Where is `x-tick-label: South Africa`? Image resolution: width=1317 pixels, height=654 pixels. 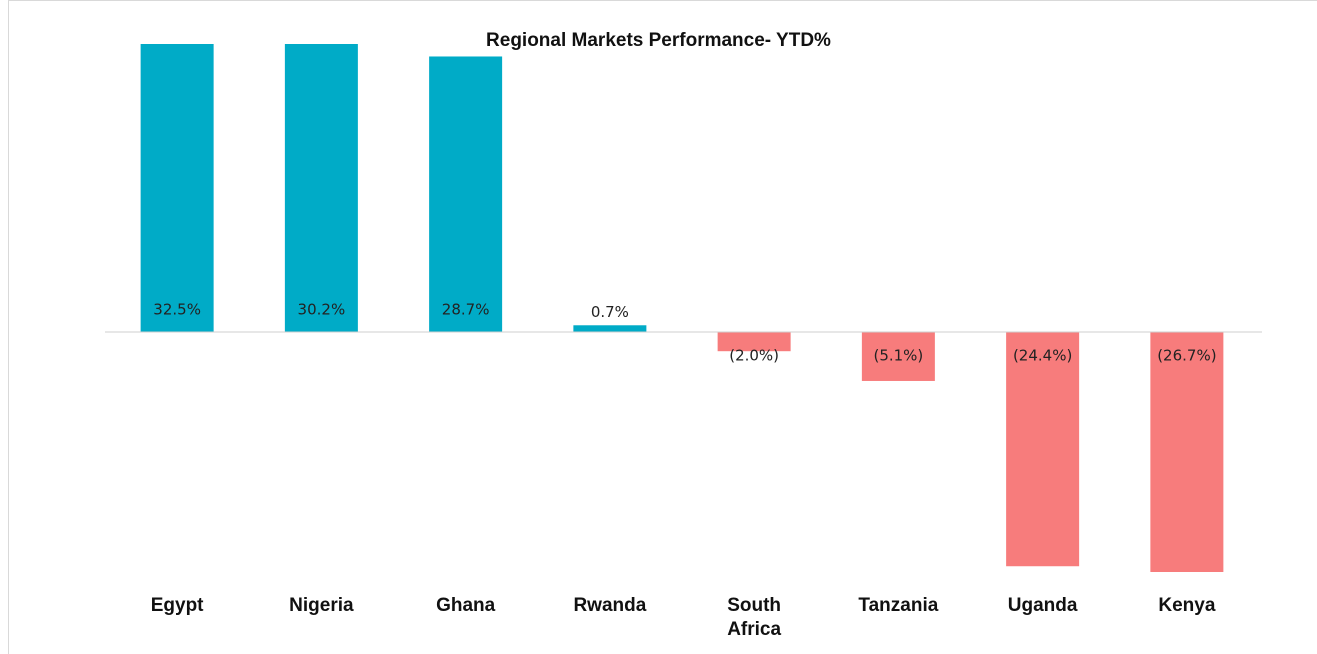
x-tick-label: South Africa is located at coordinates (754, 617).